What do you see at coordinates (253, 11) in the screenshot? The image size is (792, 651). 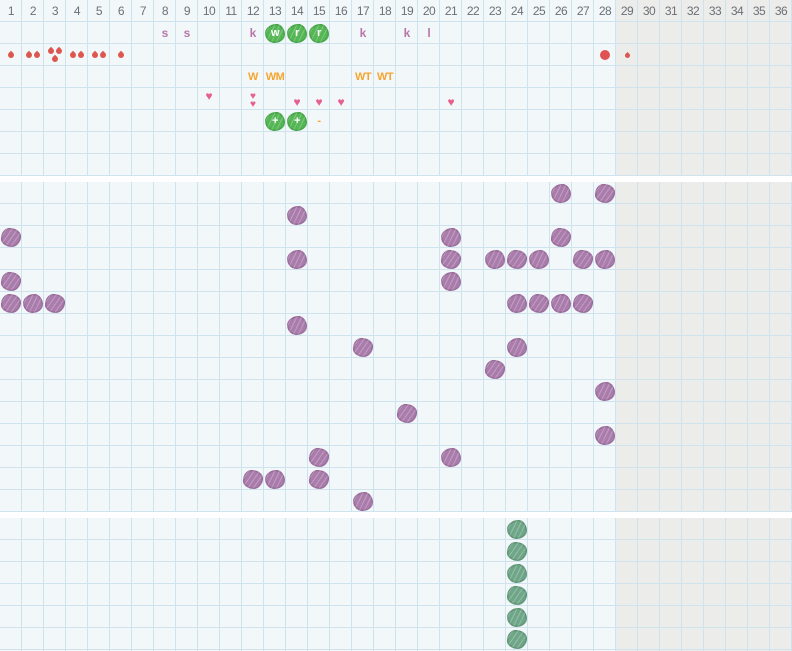 I see `day-number: 12` at bounding box center [253, 11].